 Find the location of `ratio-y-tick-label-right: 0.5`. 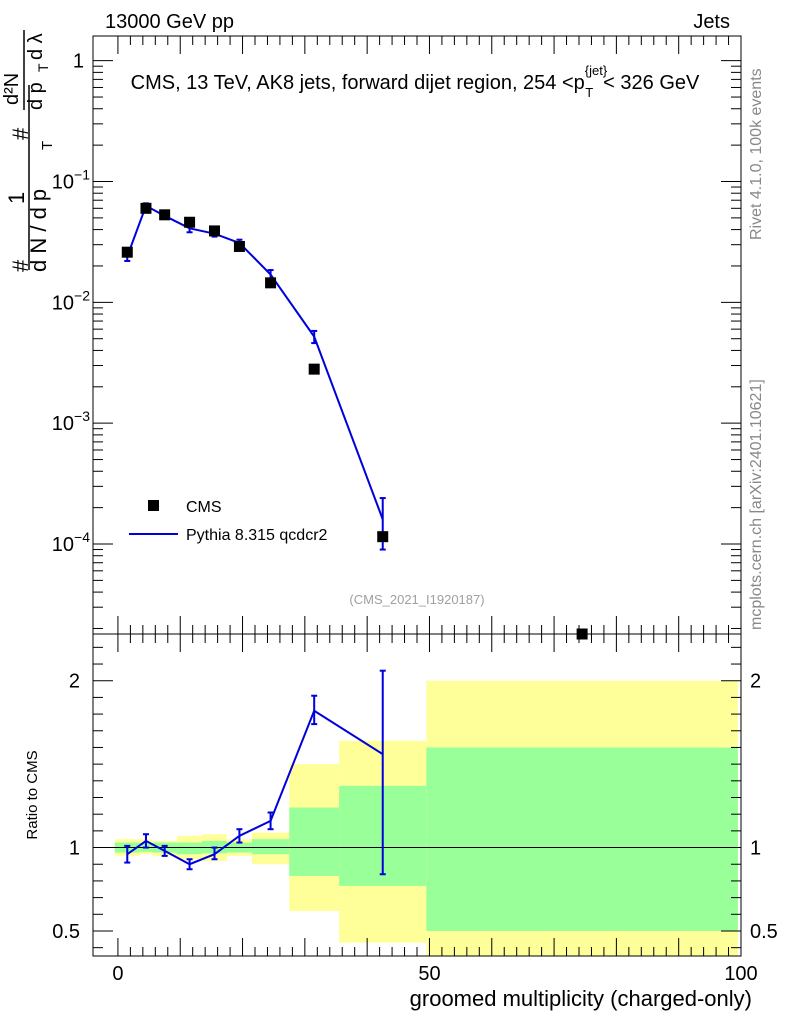

ratio-y-tick-label-right: 0.5 is located at coordinates (764, 932).